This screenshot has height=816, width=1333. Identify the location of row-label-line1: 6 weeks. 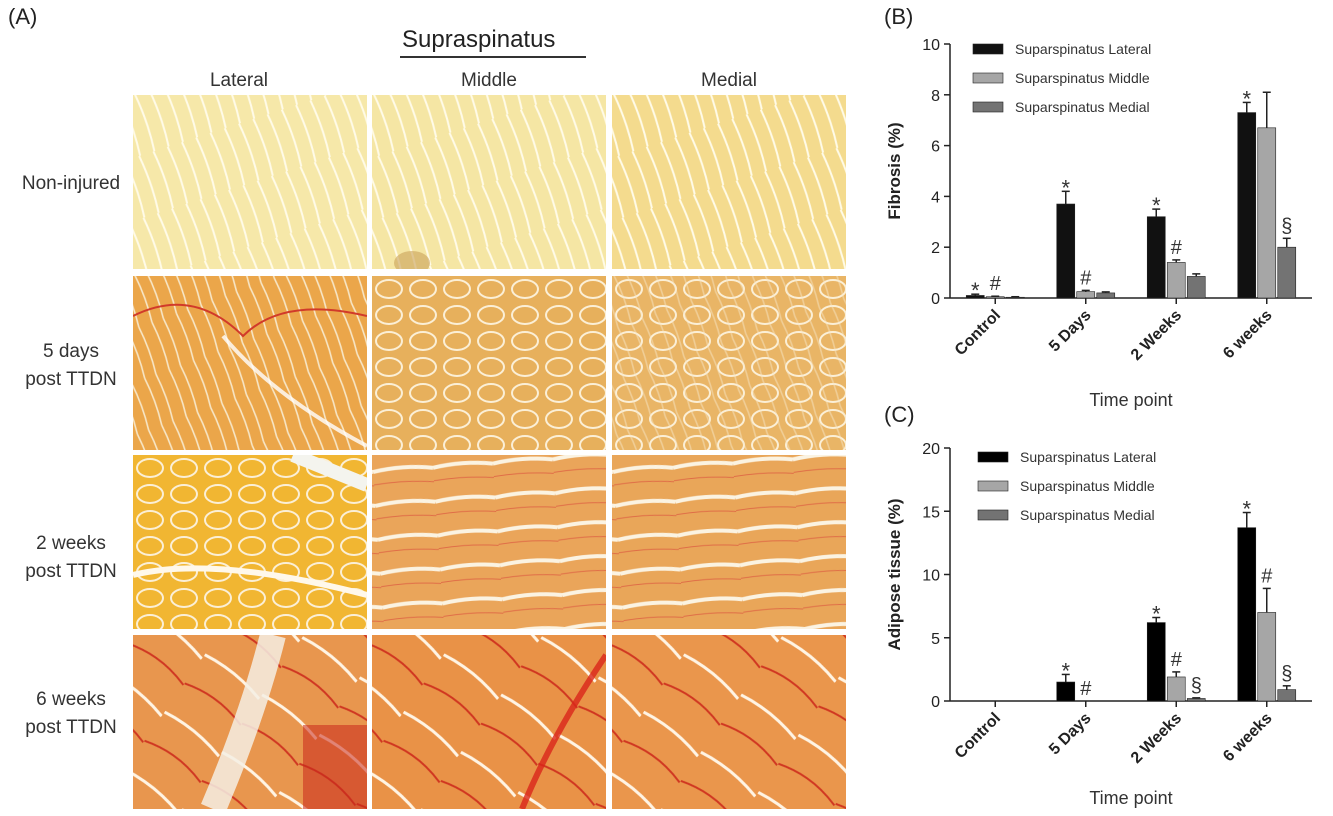
(71, 699).